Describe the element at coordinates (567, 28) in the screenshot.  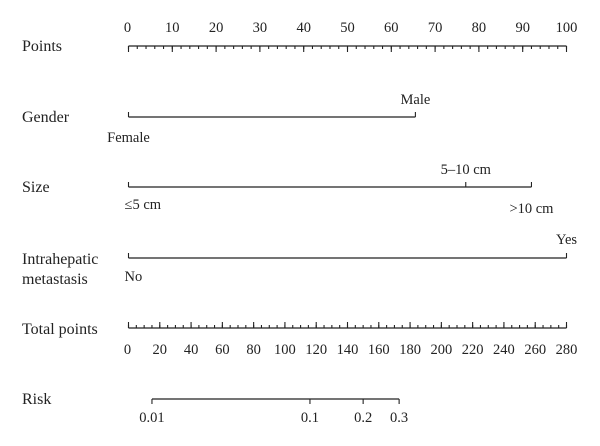
I see `points-tick-label: 100` at that location.